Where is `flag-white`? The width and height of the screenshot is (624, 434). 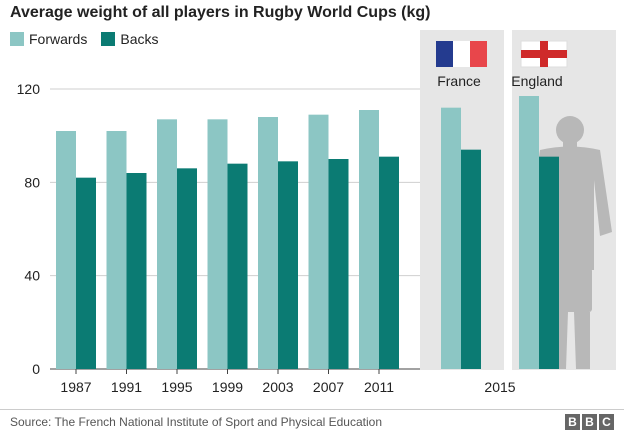
flag-white is located at coordinates (461, 54).